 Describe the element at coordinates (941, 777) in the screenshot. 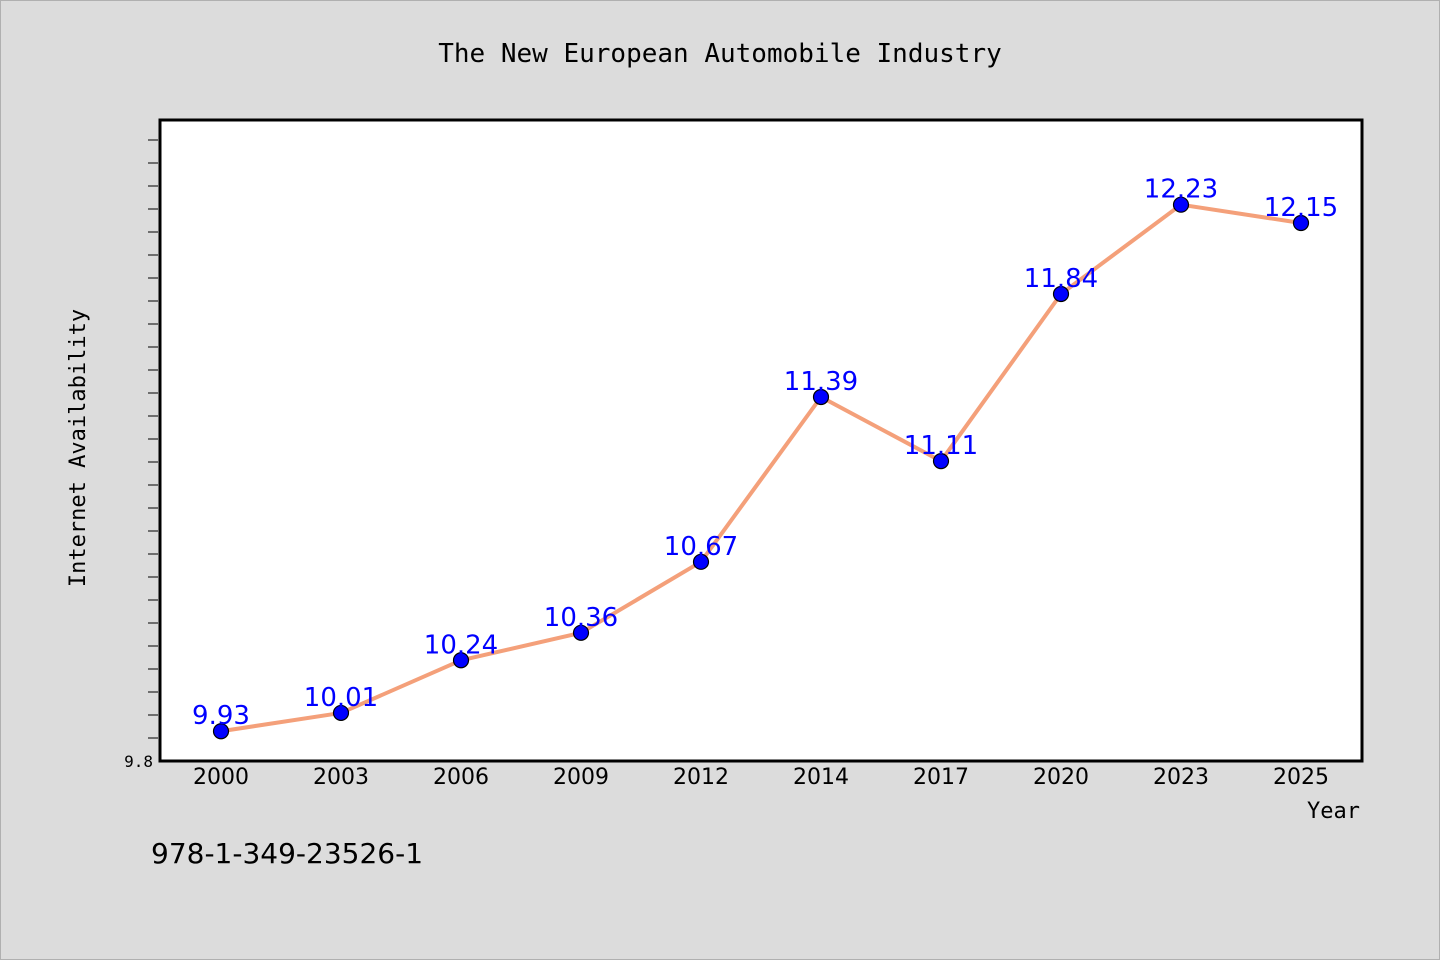

I see `x-tick-label: 2017` at that location.